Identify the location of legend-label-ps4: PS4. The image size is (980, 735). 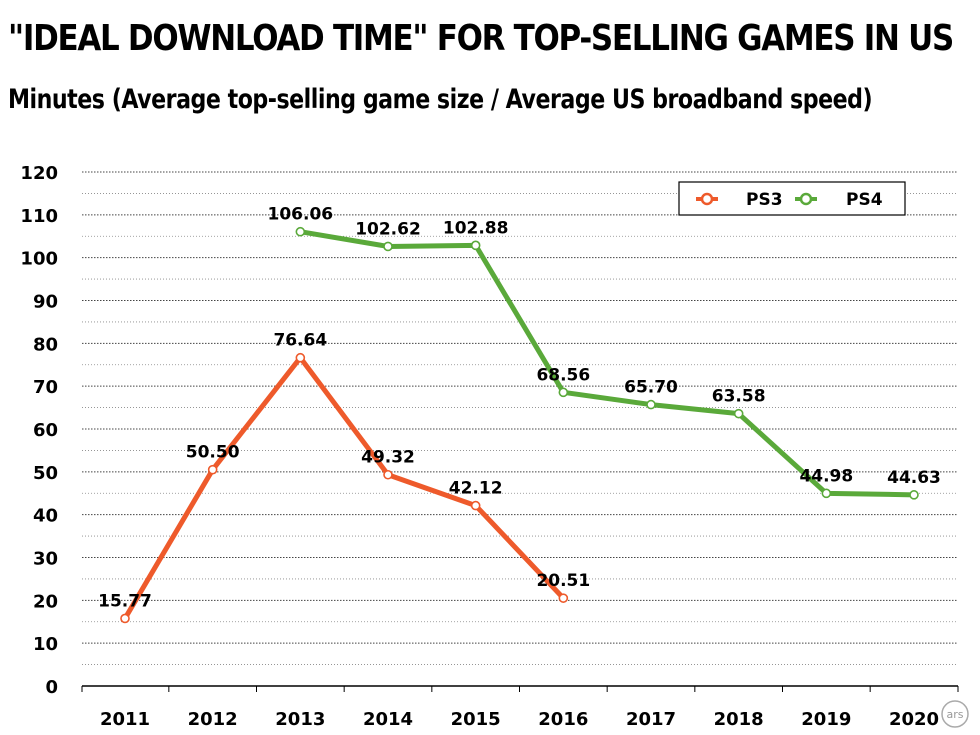
(864, 200).